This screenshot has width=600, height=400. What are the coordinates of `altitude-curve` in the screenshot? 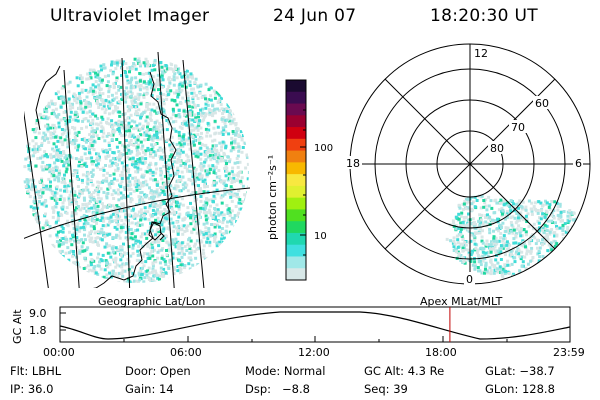 It's located at (315, 325).